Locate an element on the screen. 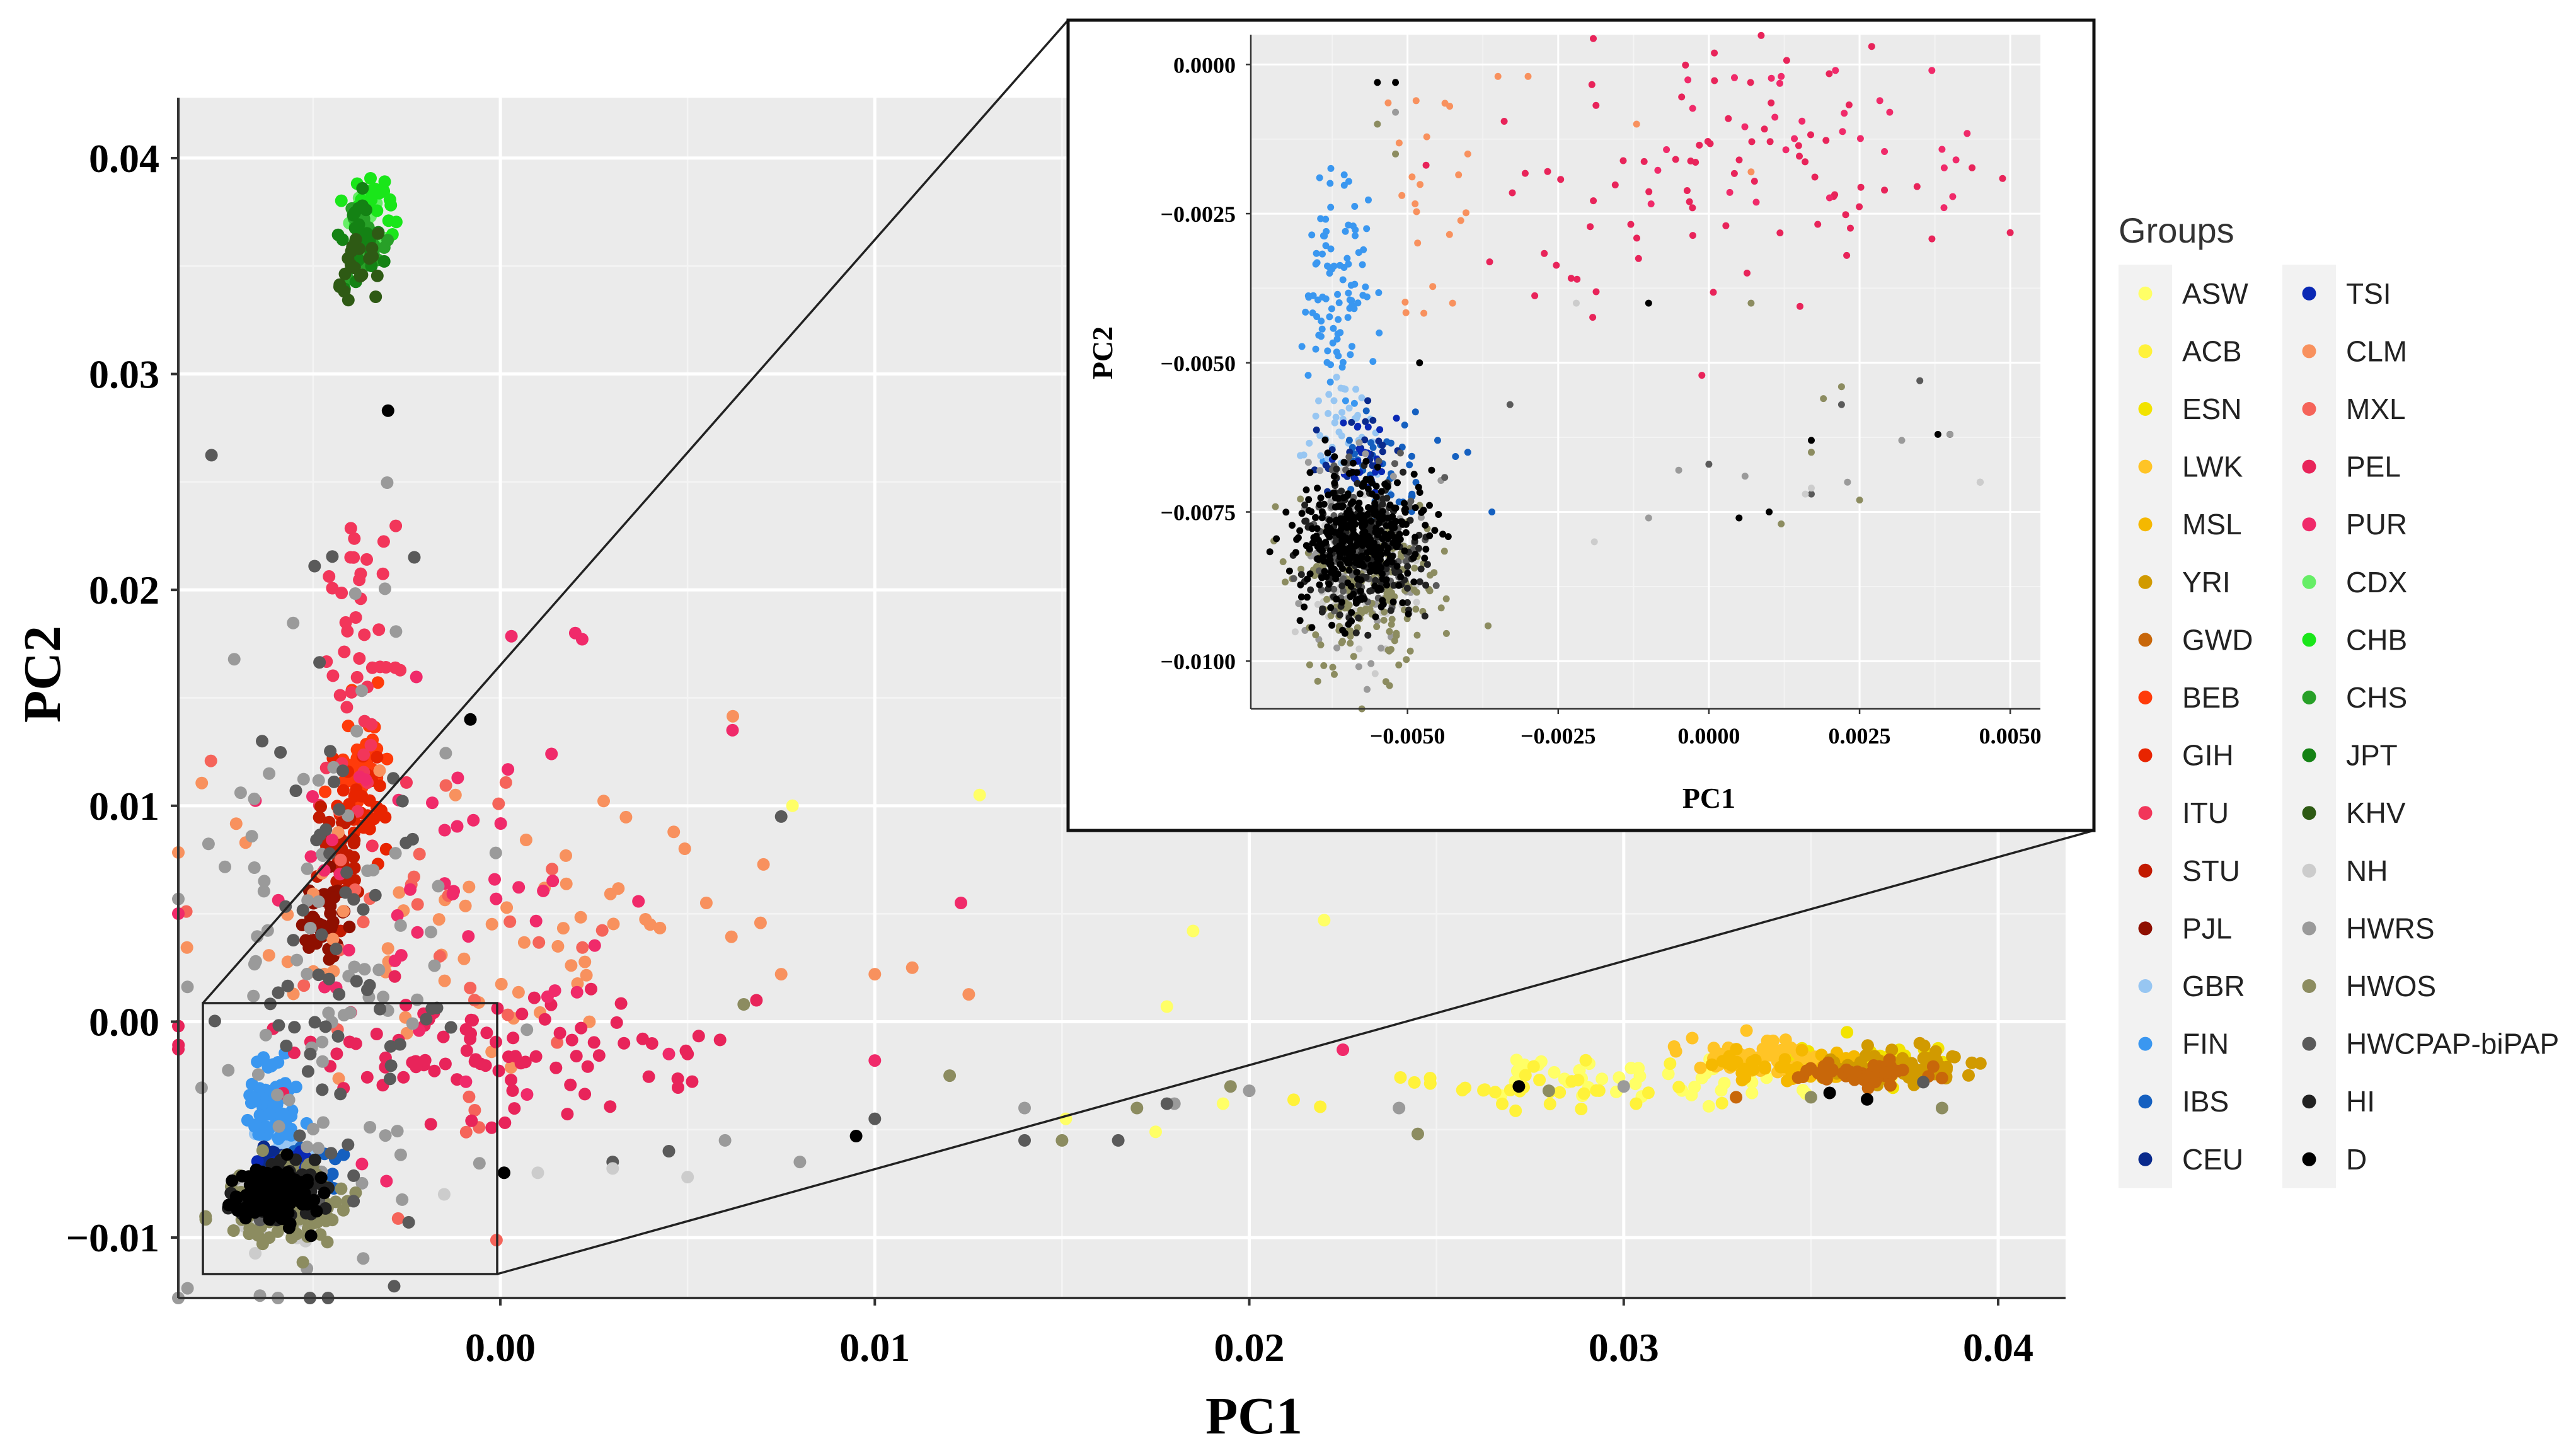 The height and width of the screenshot is (1453, 2576). x-tick-label: −0.0050 is located at coordinates (1408, 736).